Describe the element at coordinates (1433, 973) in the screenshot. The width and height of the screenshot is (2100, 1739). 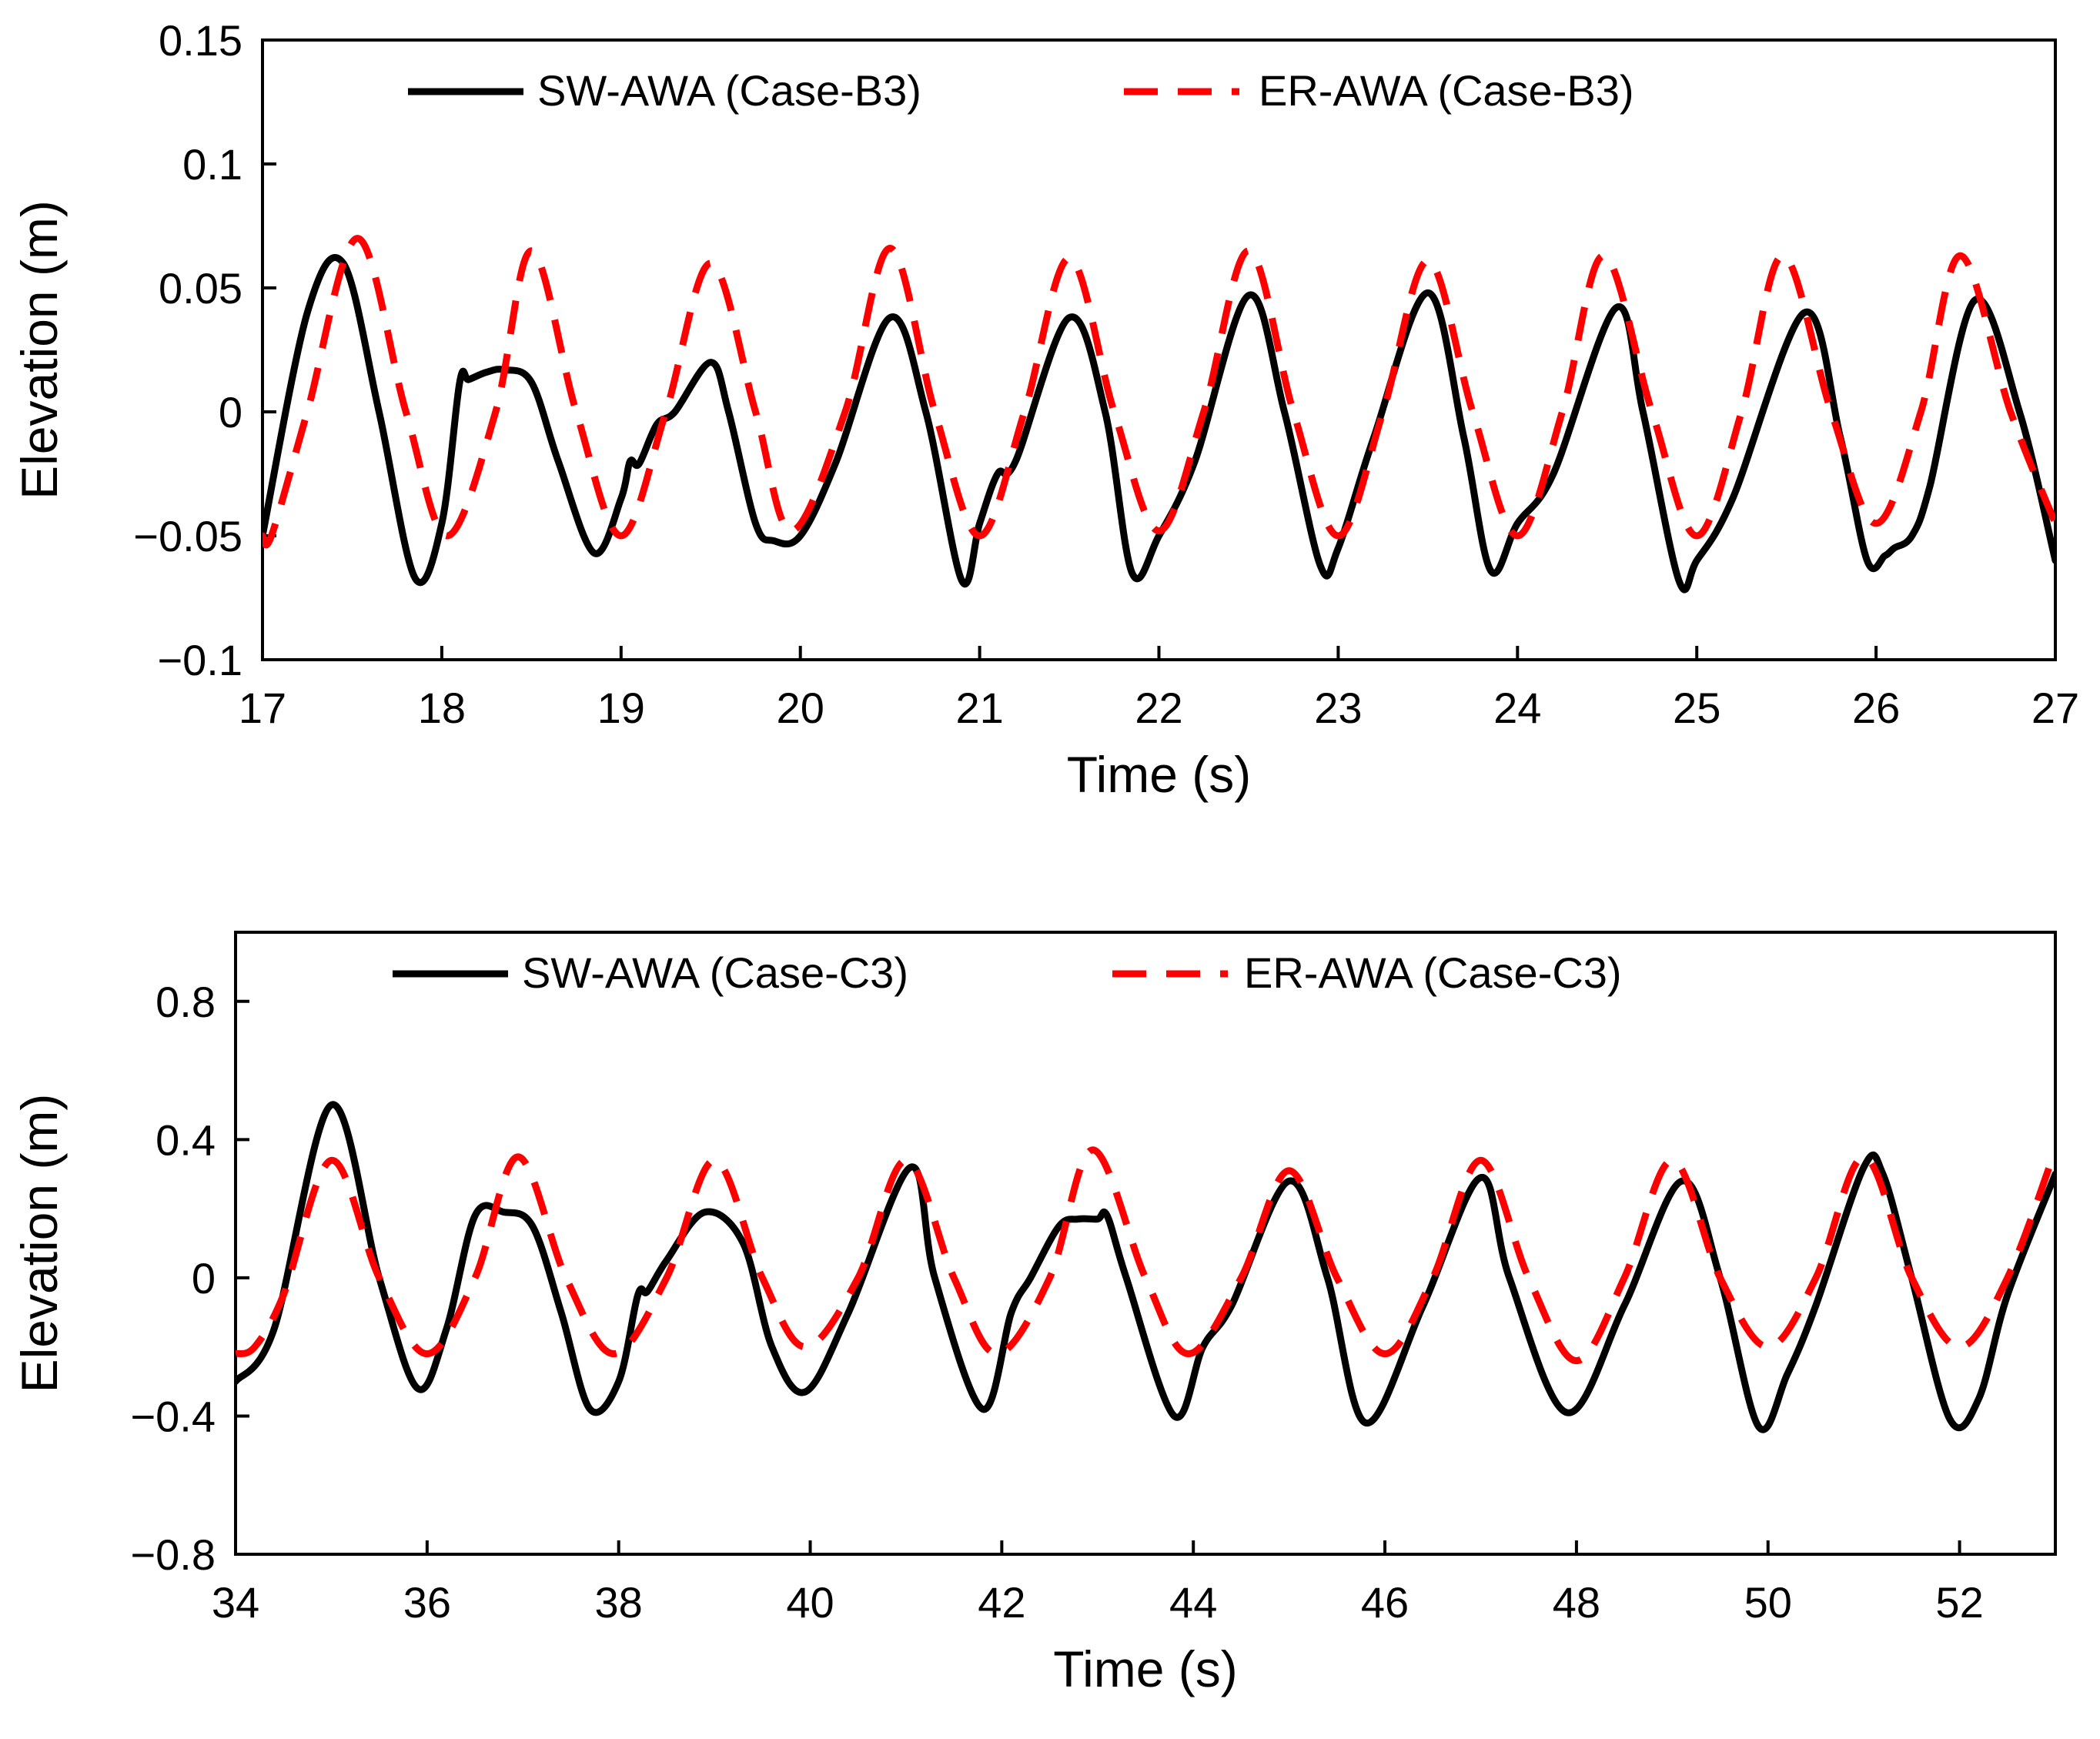
I see `legend-label: ER-AWA (Case-C3)` at that location.